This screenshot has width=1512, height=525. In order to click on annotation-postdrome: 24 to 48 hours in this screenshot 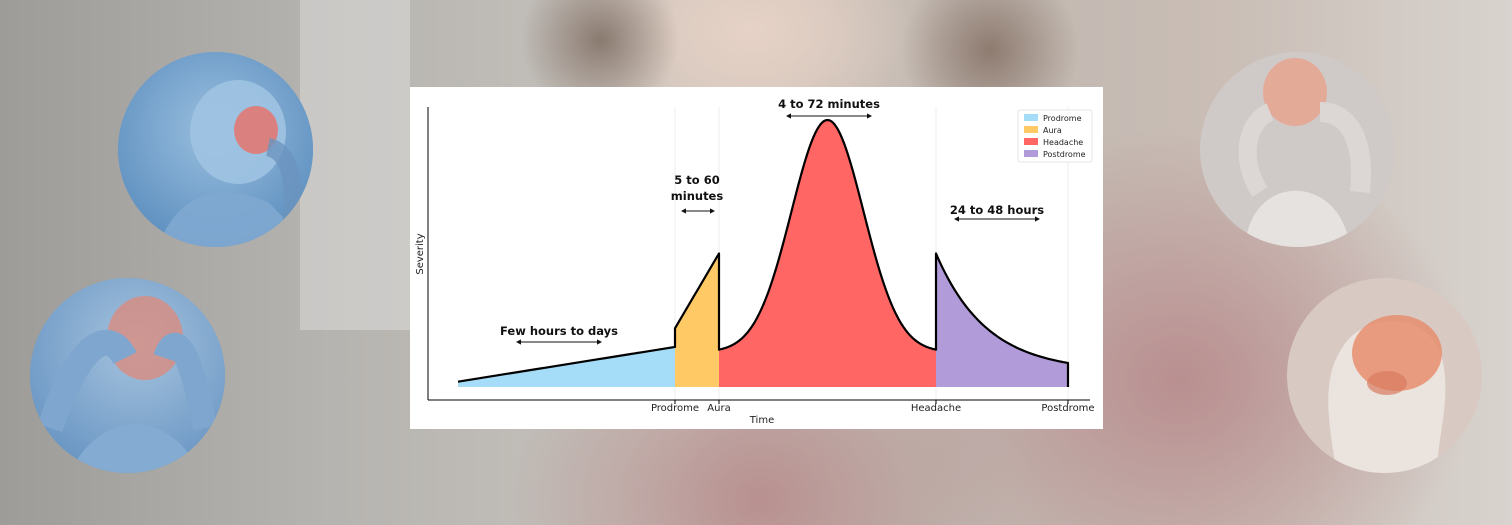, I will do `click(997, 210)`.